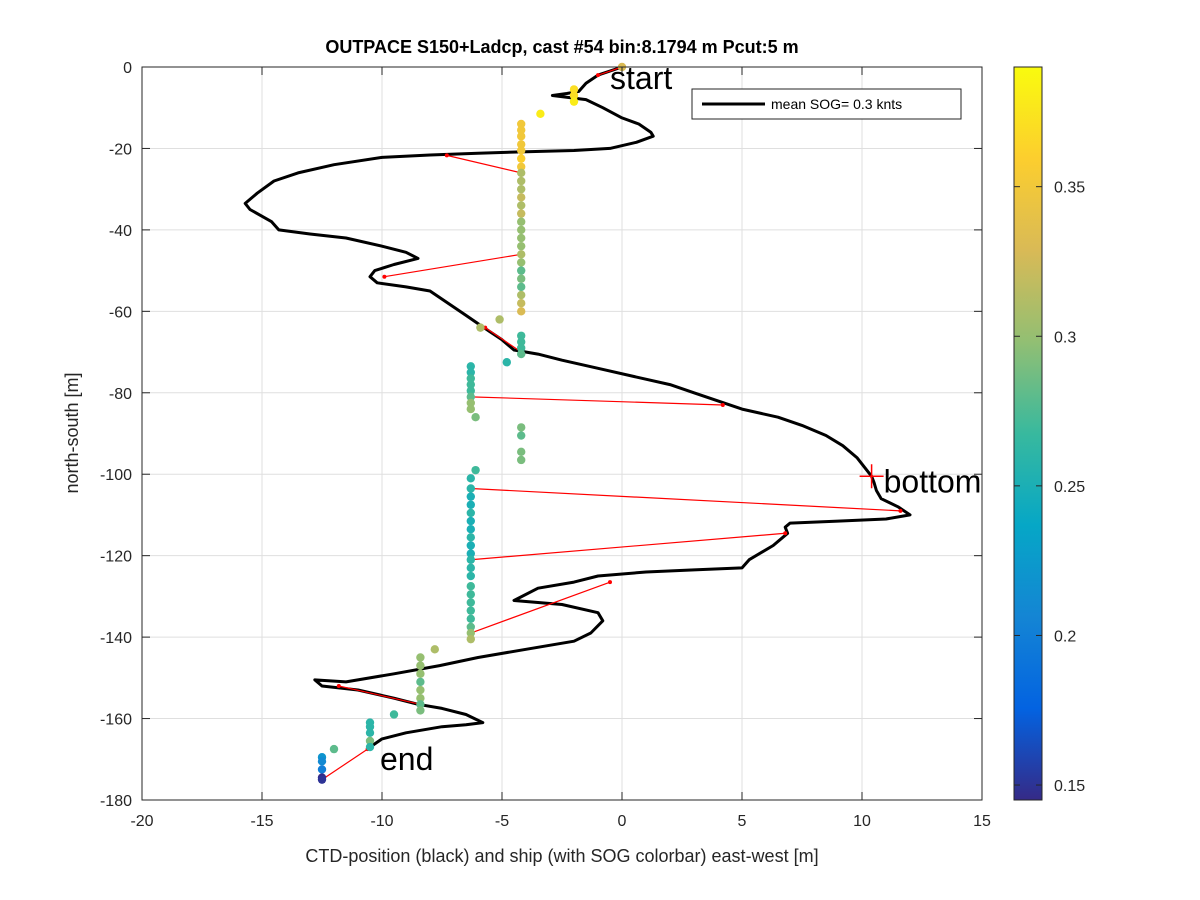  Describe the element at coordinates (622, 821) in the screenshot. I see `x-tick-label: 0` at that location.